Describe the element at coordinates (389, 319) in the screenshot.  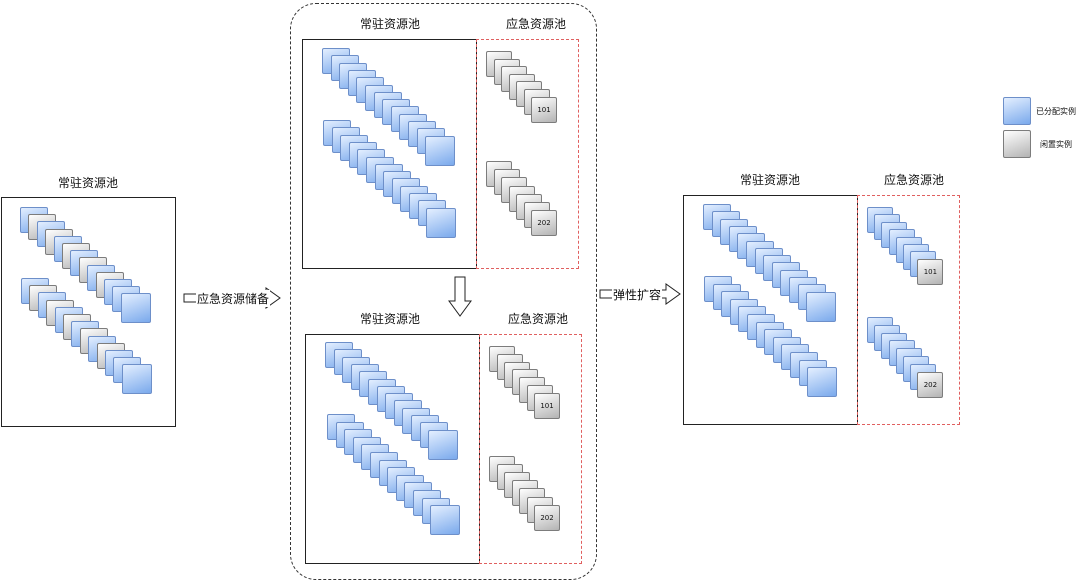
I see `middle-bottom-resident-pool-title: 常驻资源池` at that location.